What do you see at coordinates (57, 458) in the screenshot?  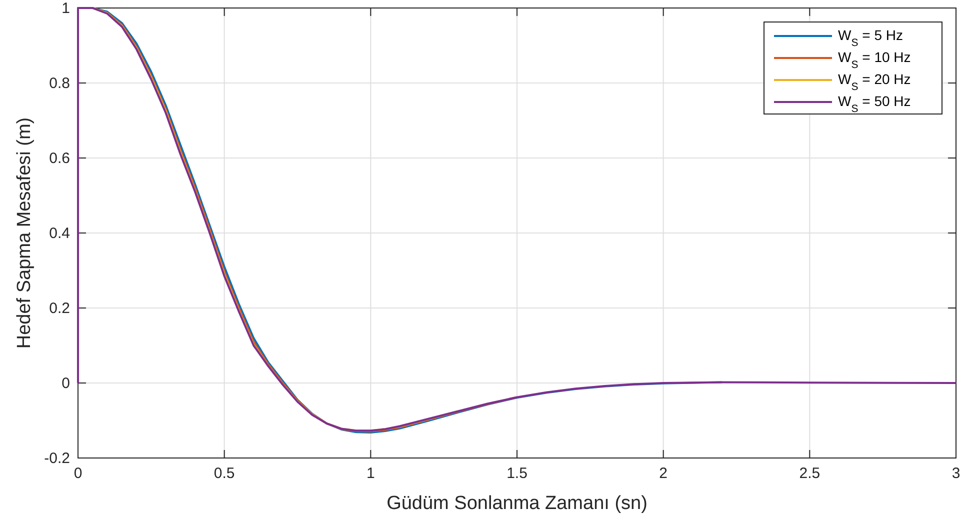 I see `y-tick-label: -0.2` at bounding box center [57, 458].